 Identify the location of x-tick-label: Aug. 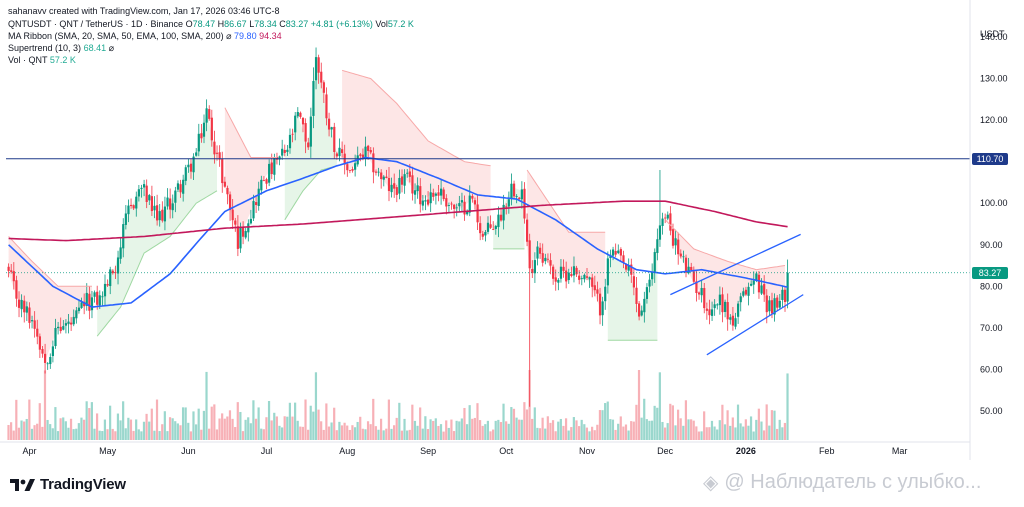
(347, 451).